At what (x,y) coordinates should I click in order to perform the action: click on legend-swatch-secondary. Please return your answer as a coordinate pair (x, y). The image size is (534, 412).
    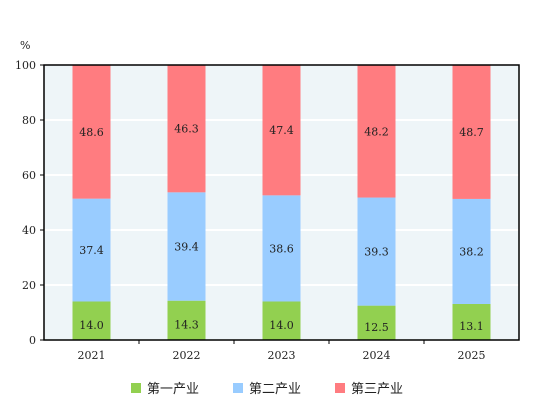
    Looking at the image, I should click on (237, 387).